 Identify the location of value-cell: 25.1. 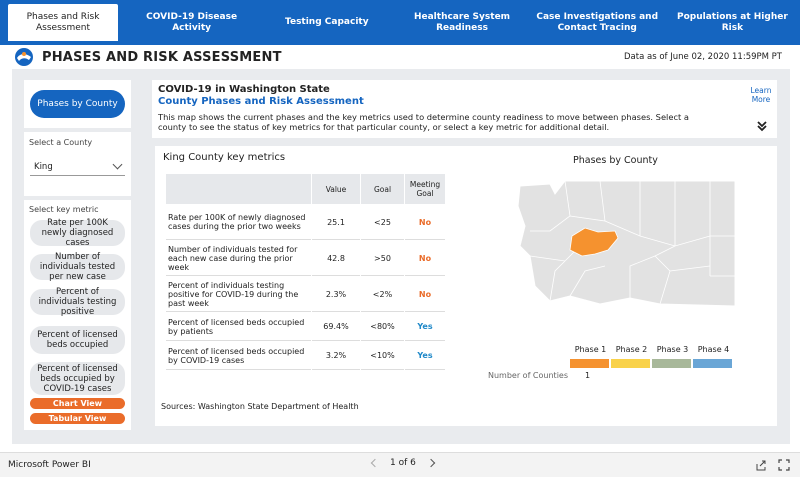
(336, 222).